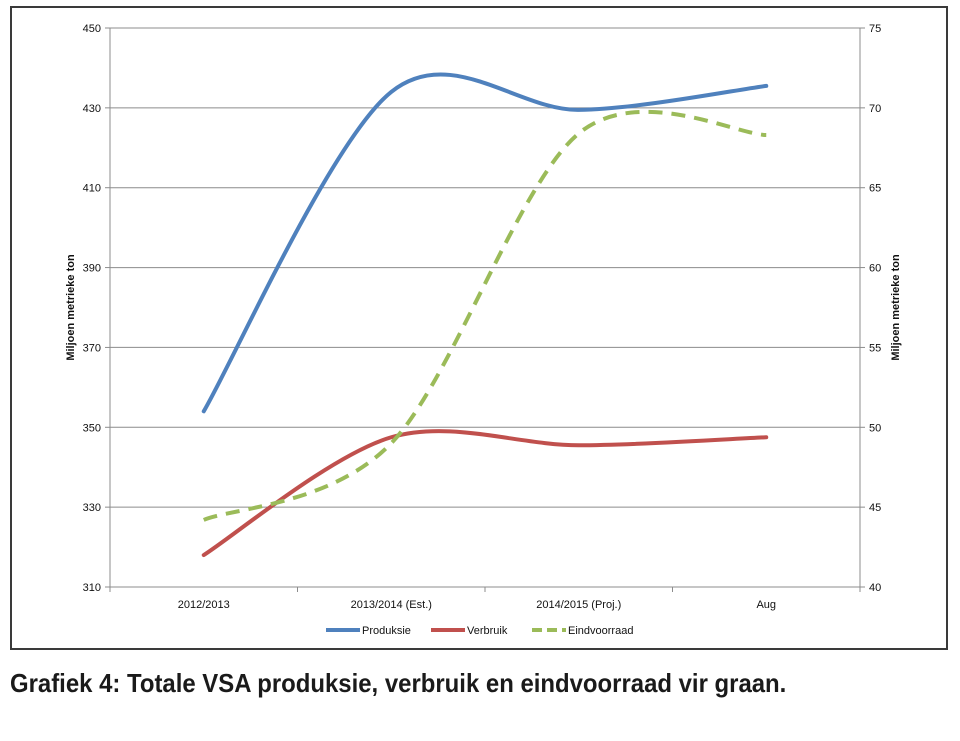 Image resolution: width=960 pixels, height=741 pixels. Describe the element at coordinates (204, 605) in the screenshot. I see `x-tick-label: 2012/2013` at that location.